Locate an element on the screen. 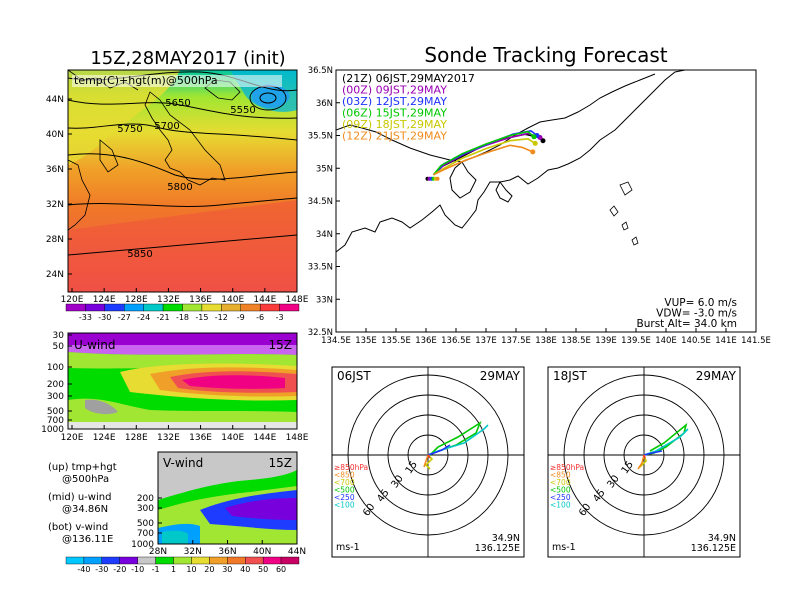 The height and width of the screenshot is (612, 792). uwind-xtick: 128E is located at coordinates (136, 438).